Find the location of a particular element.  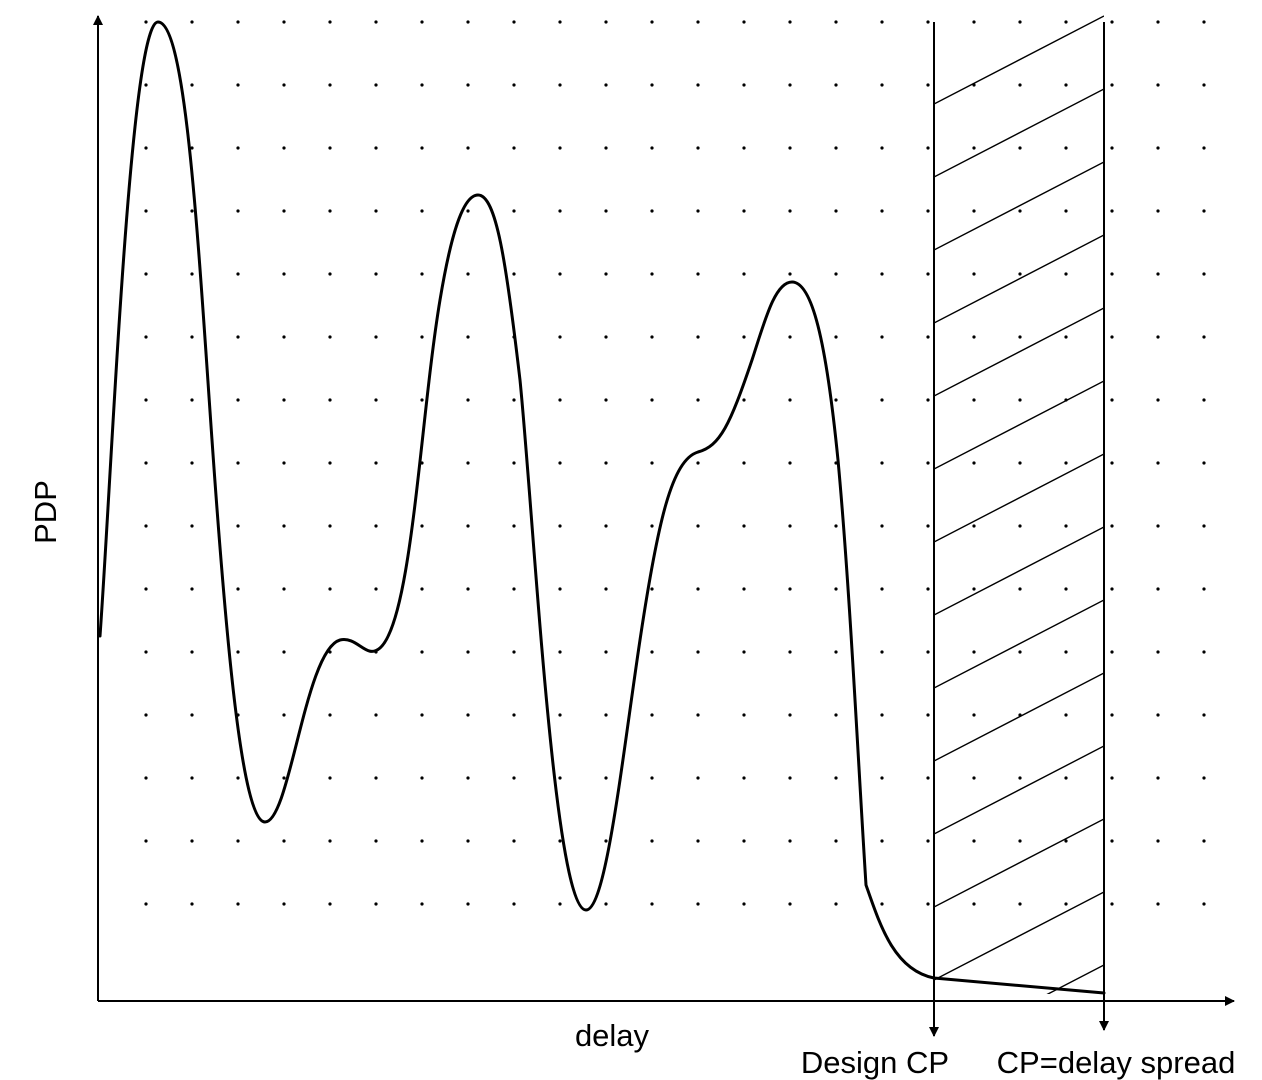

y-axis-label: PDP is located at coordinates (45, 512).